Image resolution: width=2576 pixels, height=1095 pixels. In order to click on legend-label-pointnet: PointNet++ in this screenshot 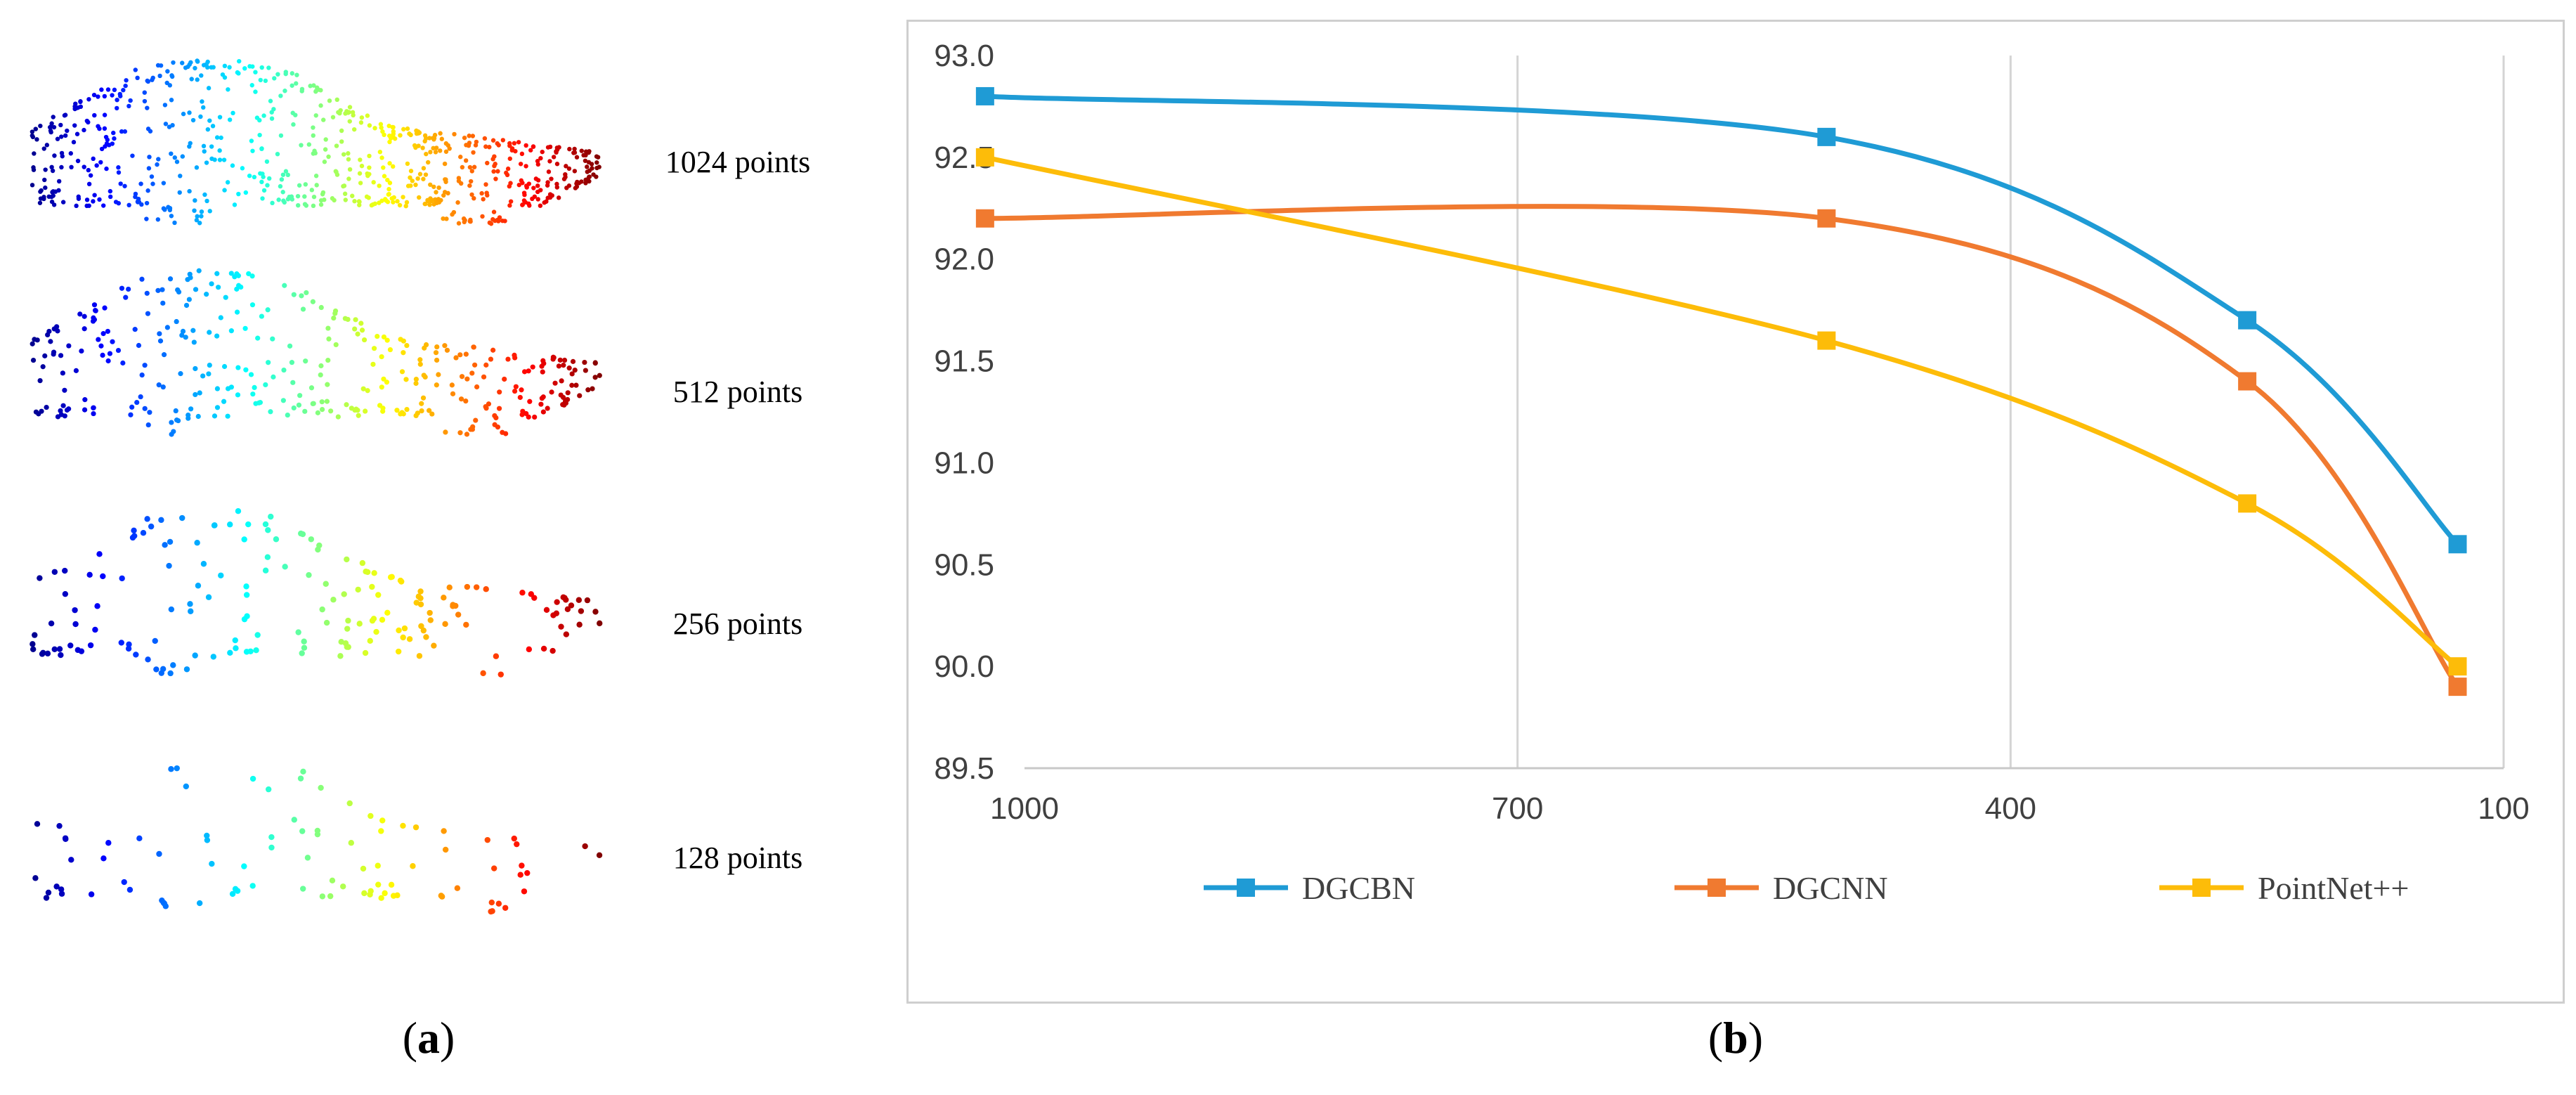, I will do `click(2333, 888)`.